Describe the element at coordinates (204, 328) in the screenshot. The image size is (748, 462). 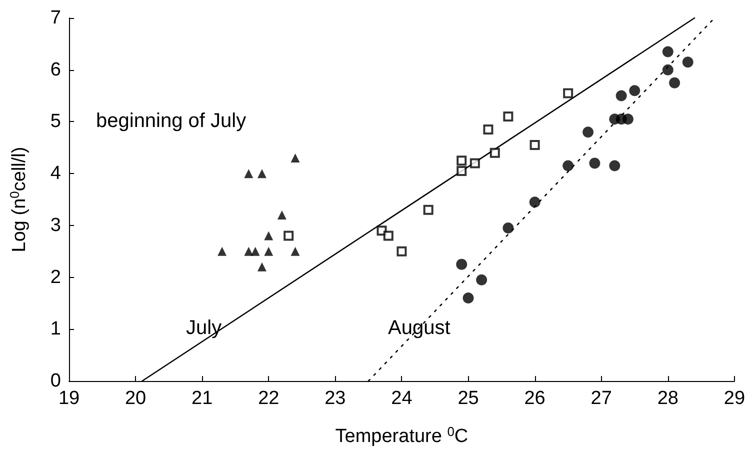
I see `annotation: July` at that location.